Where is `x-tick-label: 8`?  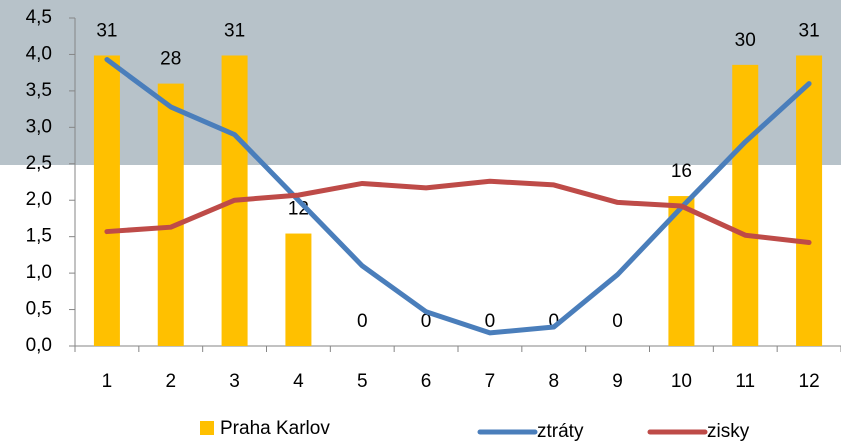 x-tick-label: 8 is located at coordinates (553, 381).